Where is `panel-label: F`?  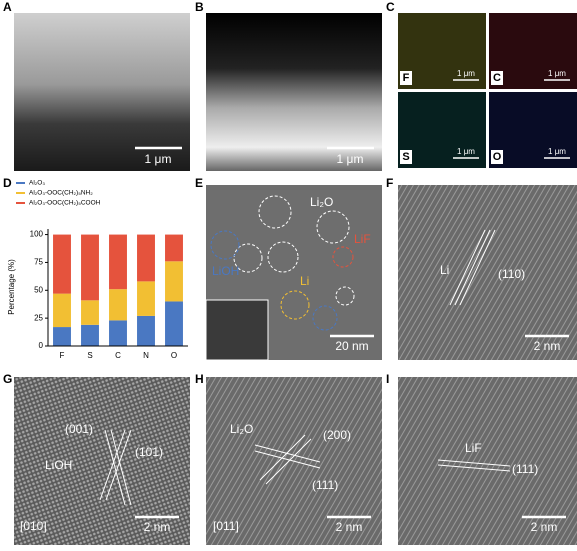 panel-label: F is located at coordinates (389, 183).